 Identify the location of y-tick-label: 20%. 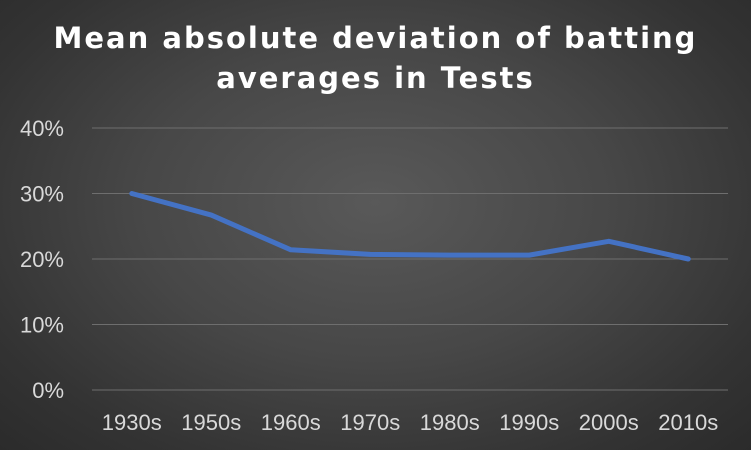
(42, 259).